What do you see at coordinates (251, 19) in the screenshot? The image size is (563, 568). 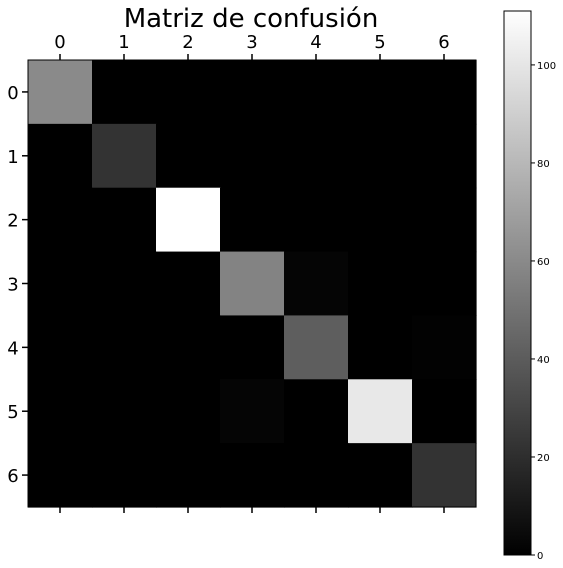 I see `chart-title: Matriz de confusión` at bounding box center [251, 19].